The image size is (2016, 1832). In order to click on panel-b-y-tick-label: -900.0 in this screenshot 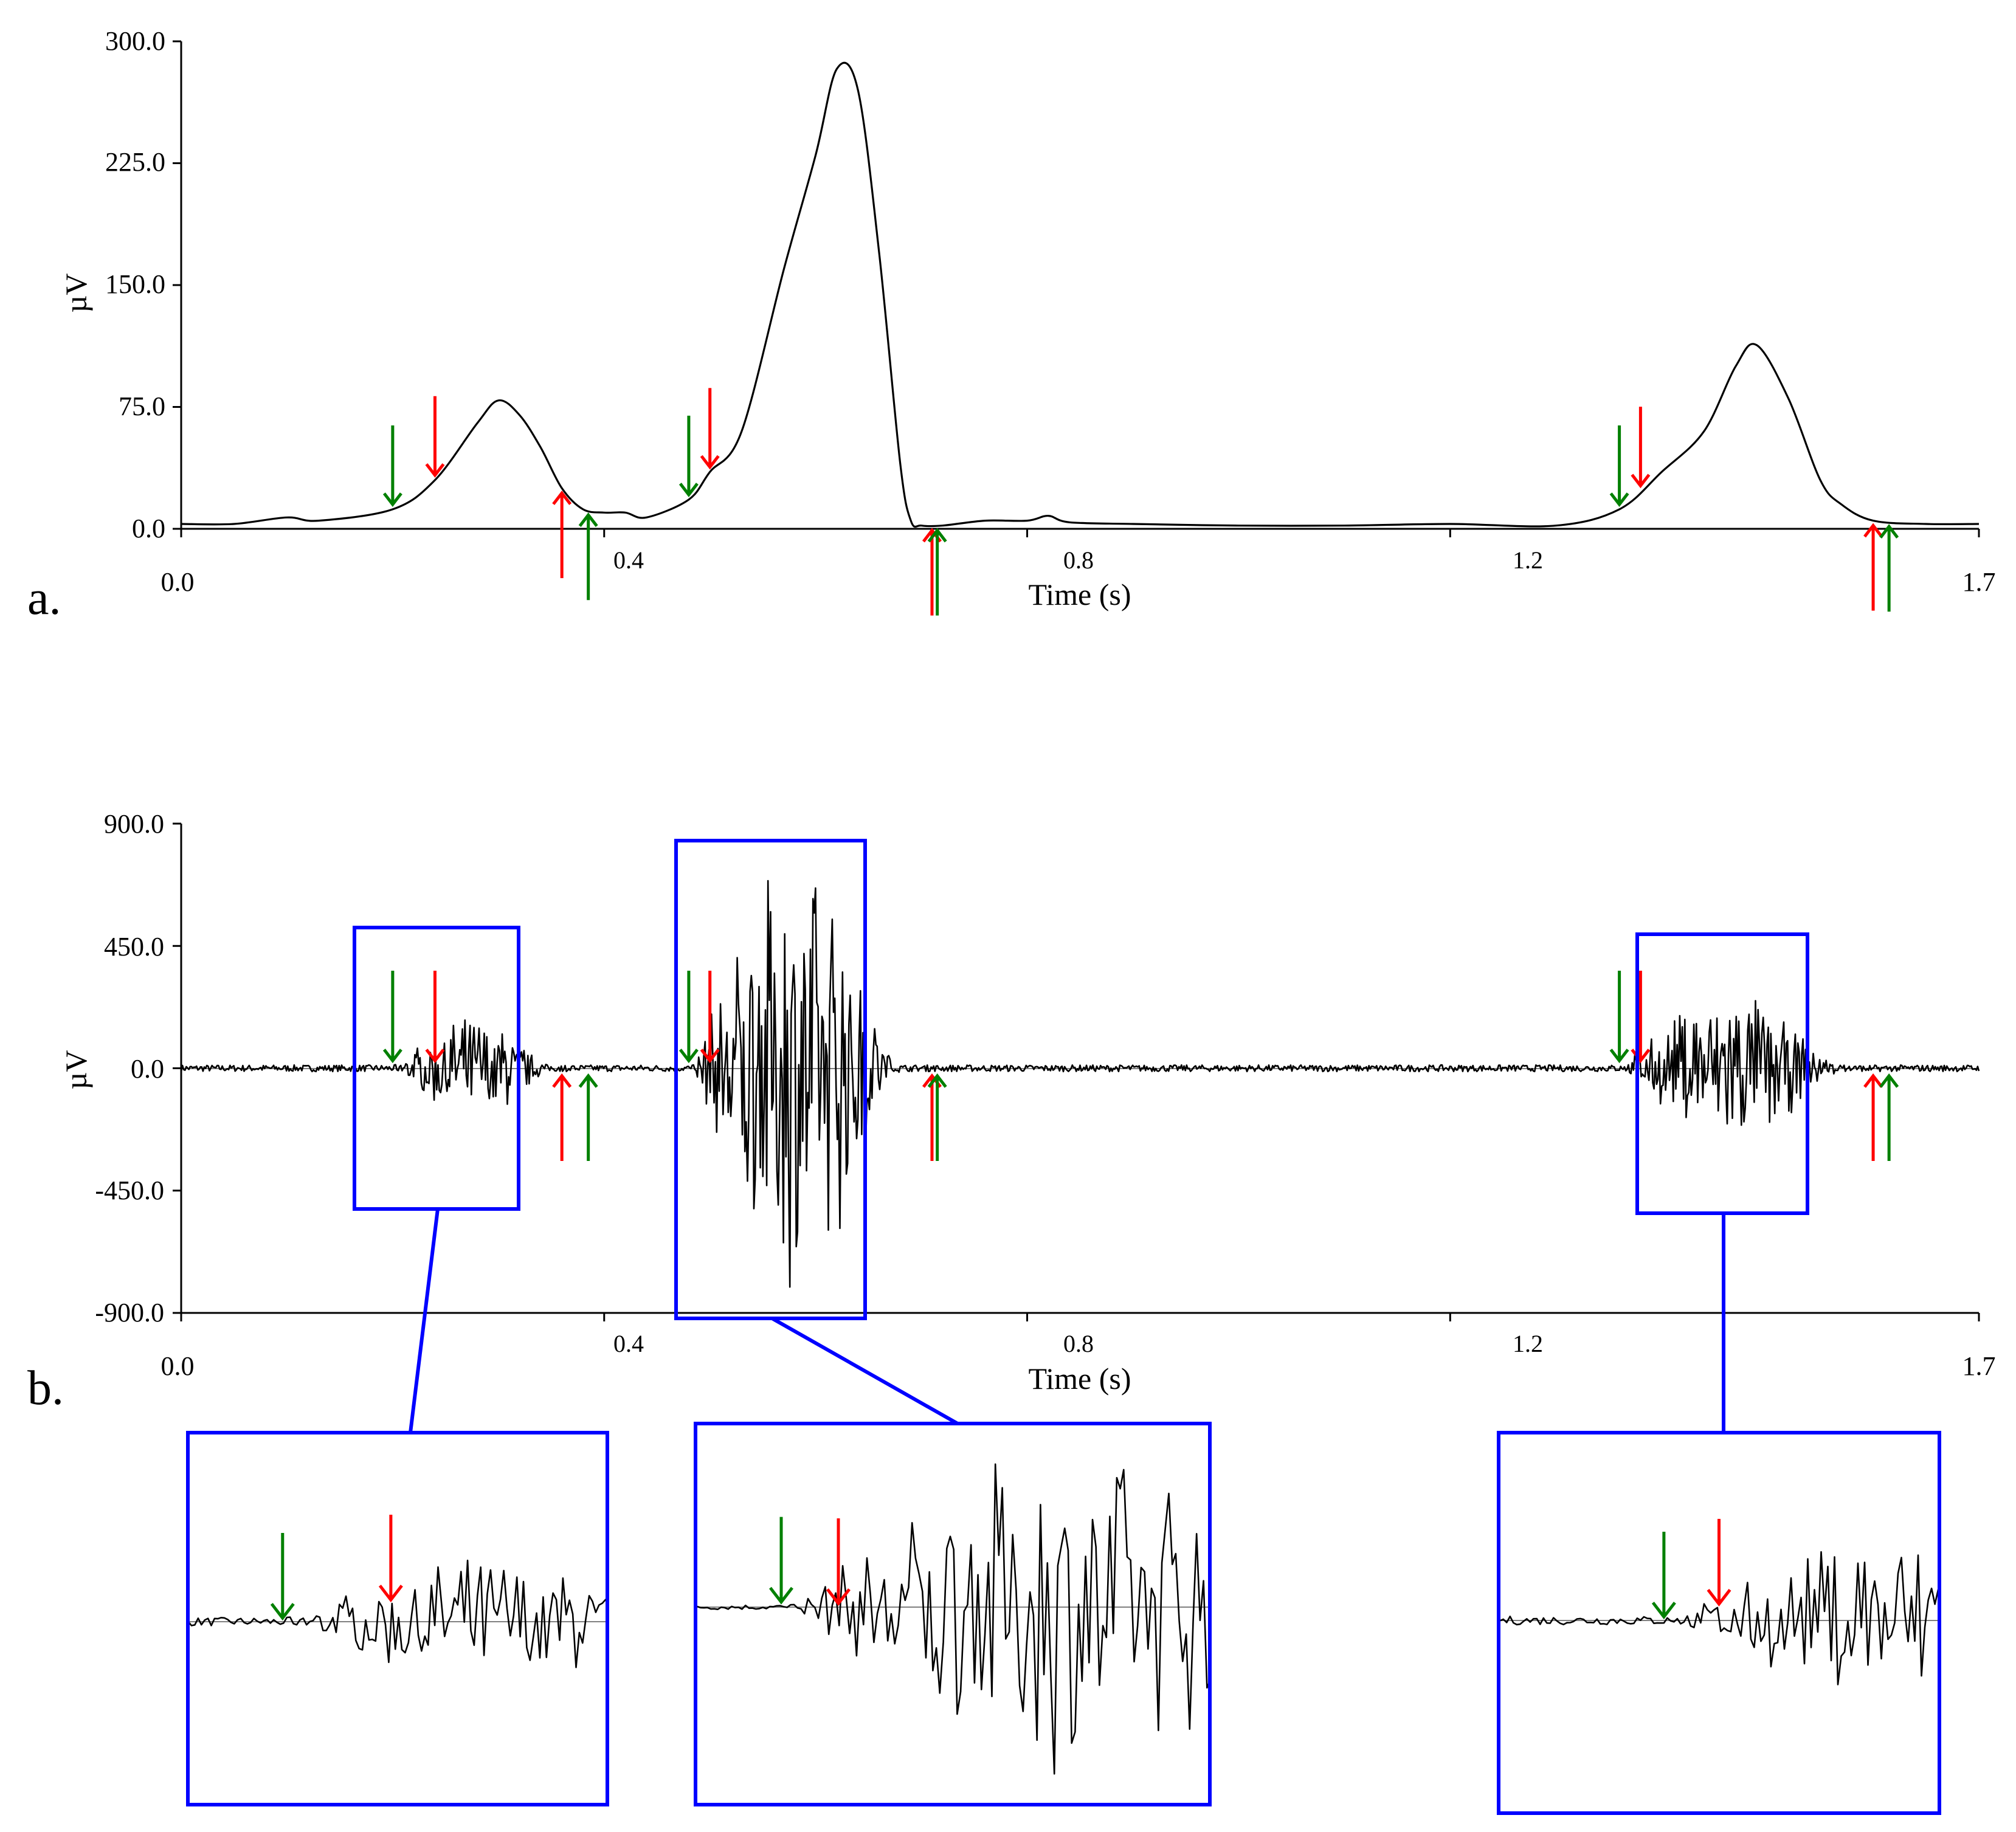, I will do `click(129, 1313)`.